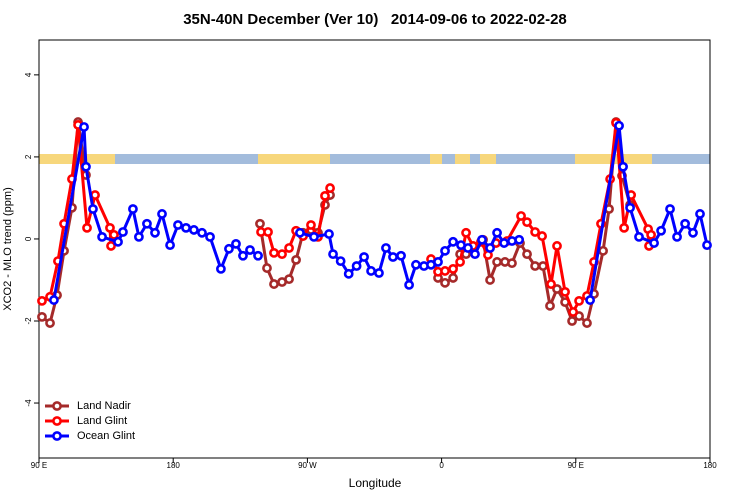 The height and width of the screenshot is (500, 750). I want to click on y-tick-label: -4, so click(28, 403).